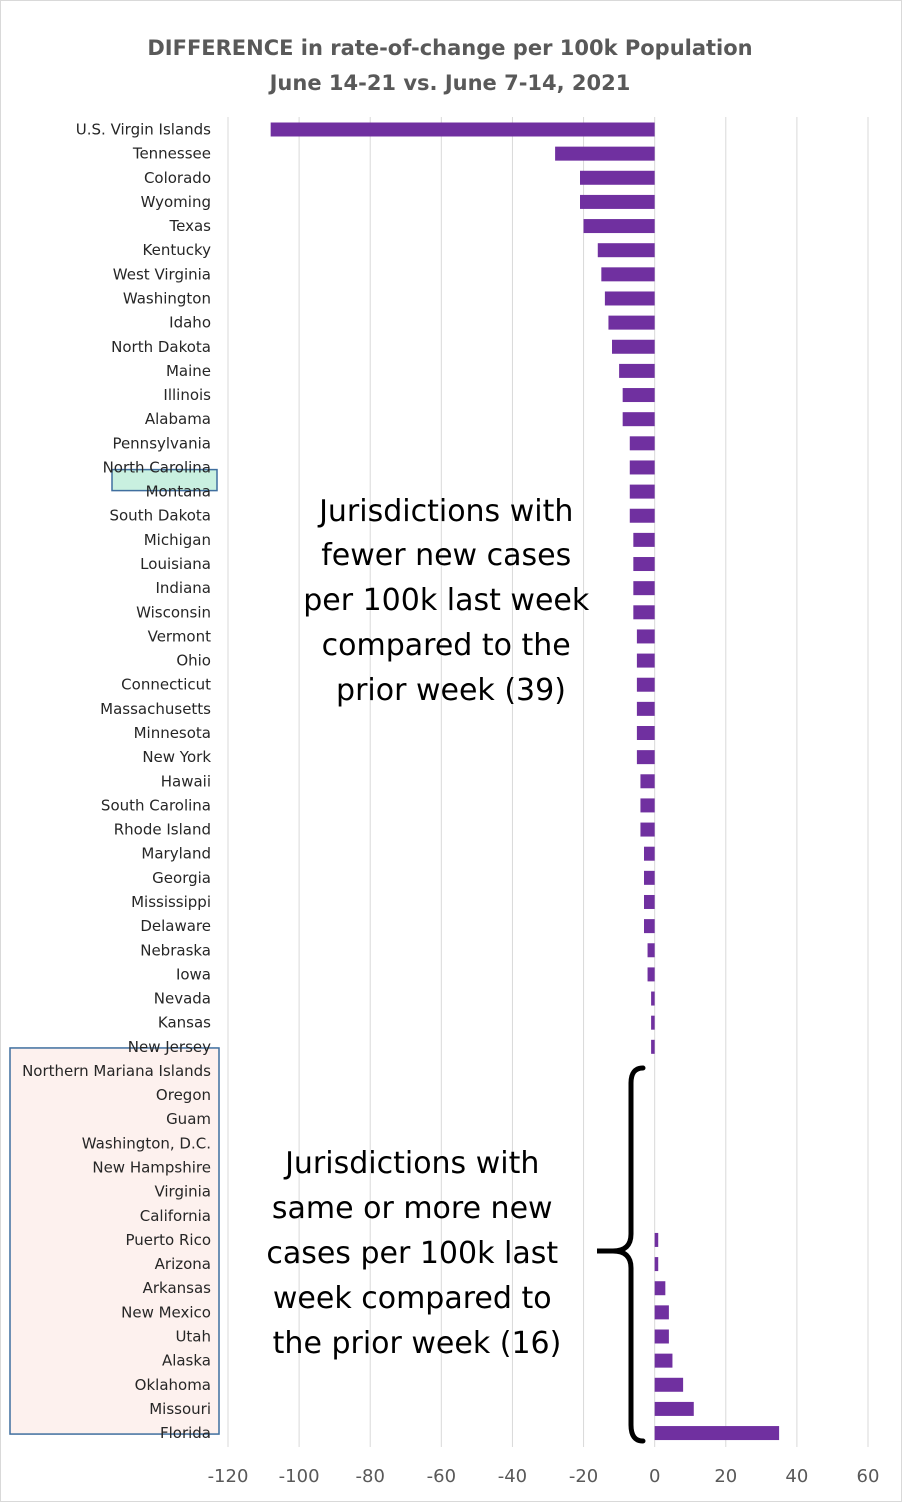 The image size is (902, 1503). What do you see at coordinates (446, 645) in the screenshot?
I see `annotation-decrease-line: compared to the` at bounding box center [446, 645].